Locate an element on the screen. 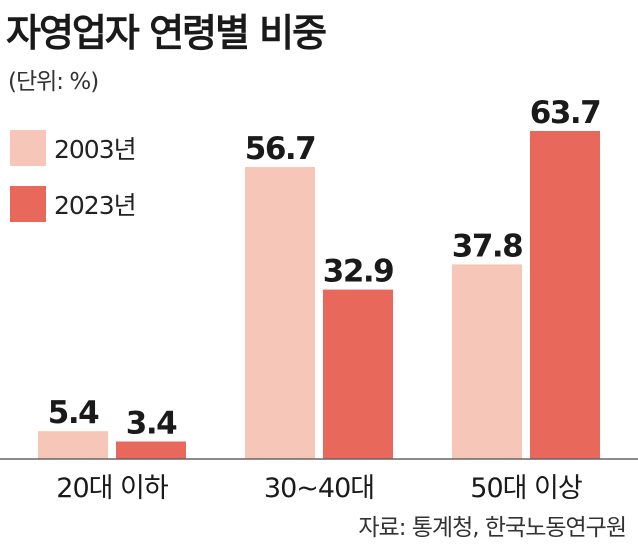 The image size is (638, 554). value-label-2023-2: 63.7 is located at coordinates (565, 113).